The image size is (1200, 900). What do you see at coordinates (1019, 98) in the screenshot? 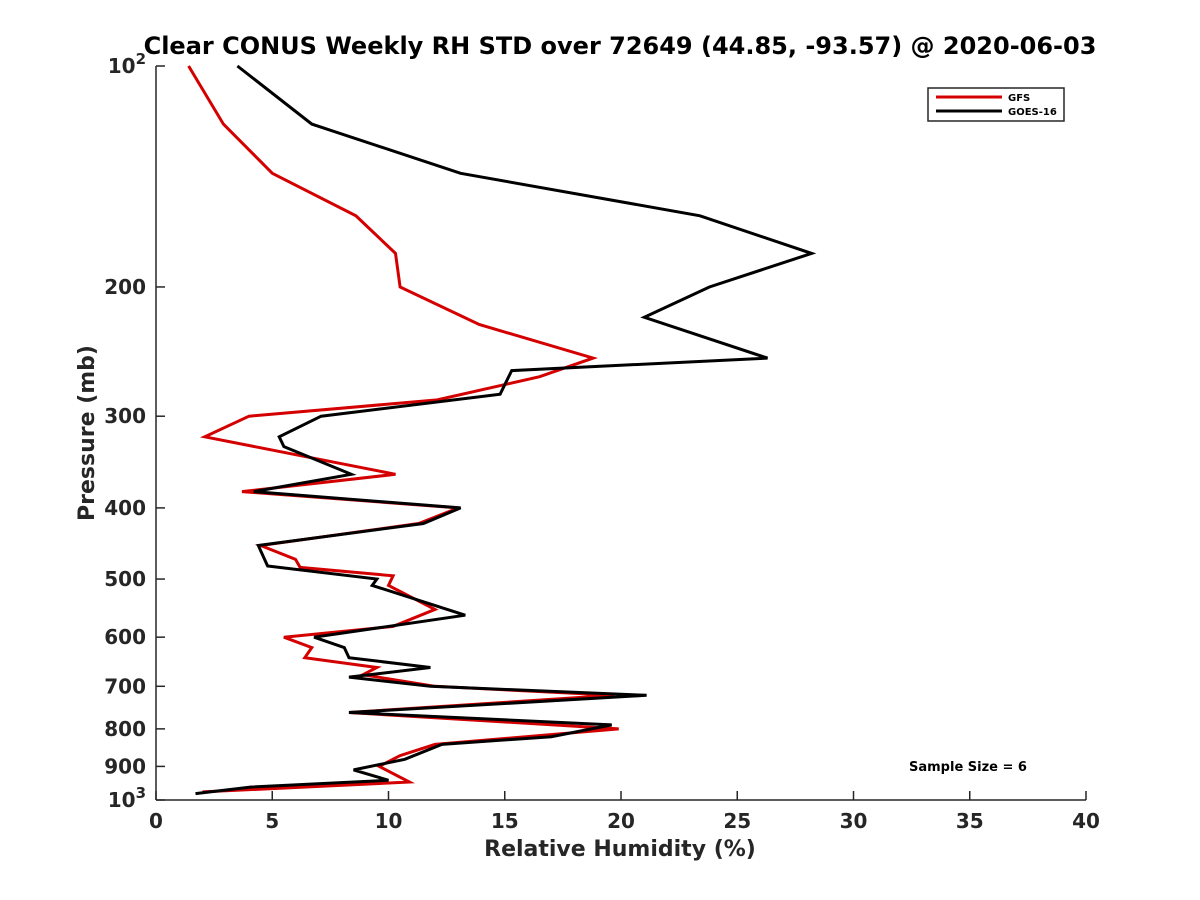
I see `legend-label-gfs: GFS` at bounding box center [1019, 98].